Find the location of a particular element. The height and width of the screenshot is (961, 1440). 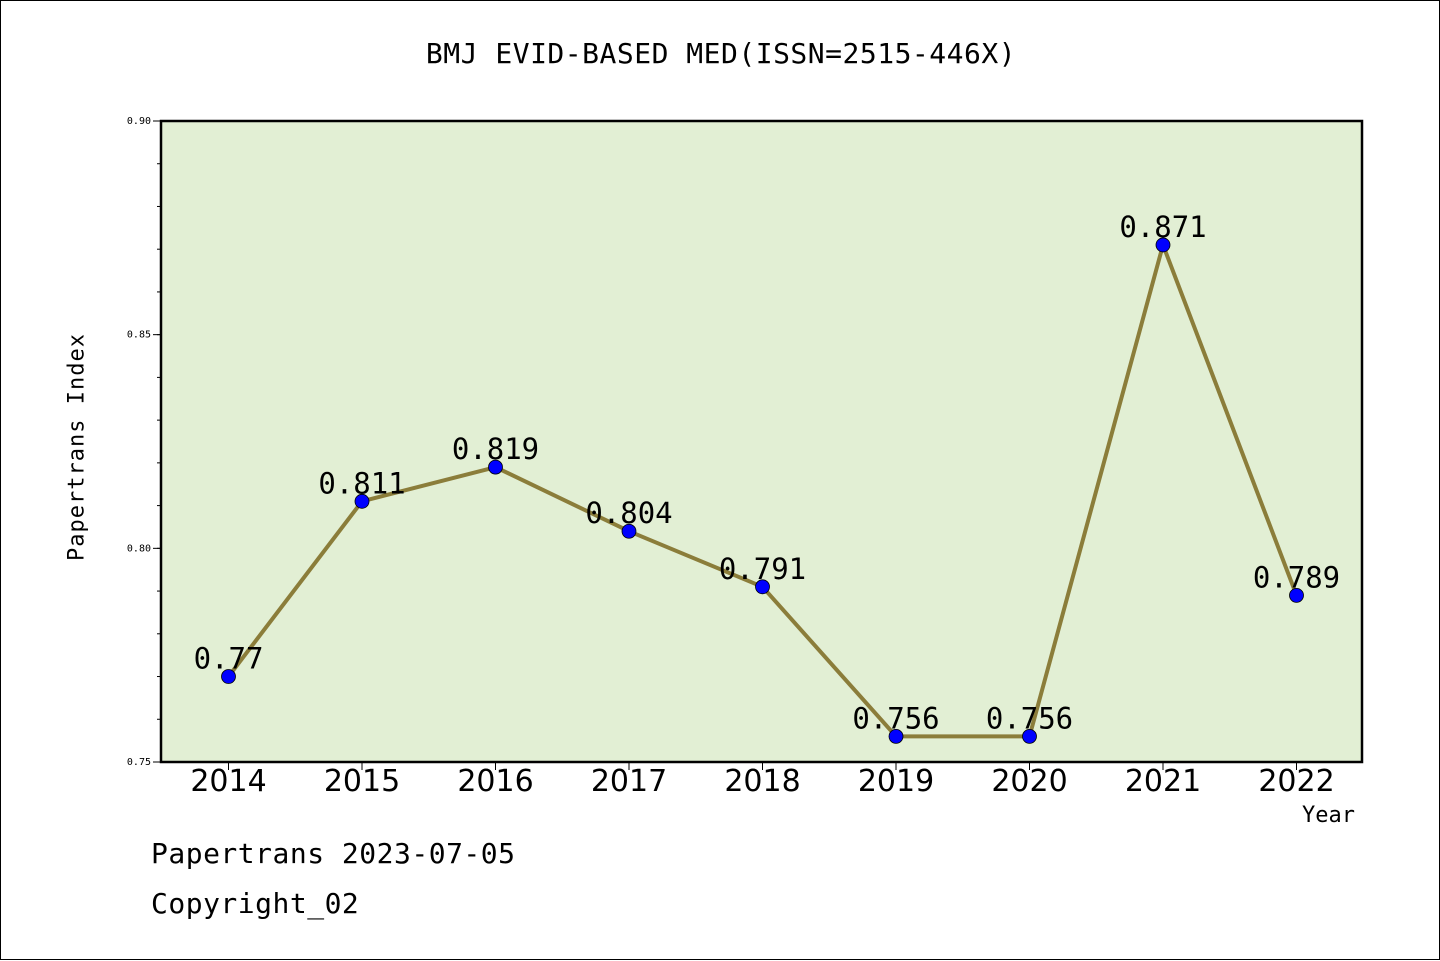

data-label: 0.811 is located at coordinates (361, 483).